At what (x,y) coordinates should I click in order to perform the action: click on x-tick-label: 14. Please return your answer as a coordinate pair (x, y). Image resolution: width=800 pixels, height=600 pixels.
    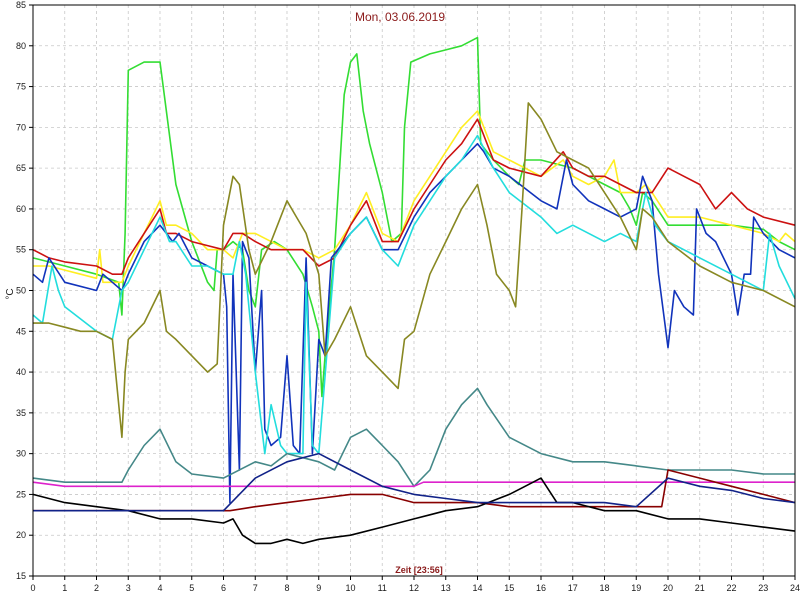
    Looking at the image, I should click on (477, 588).